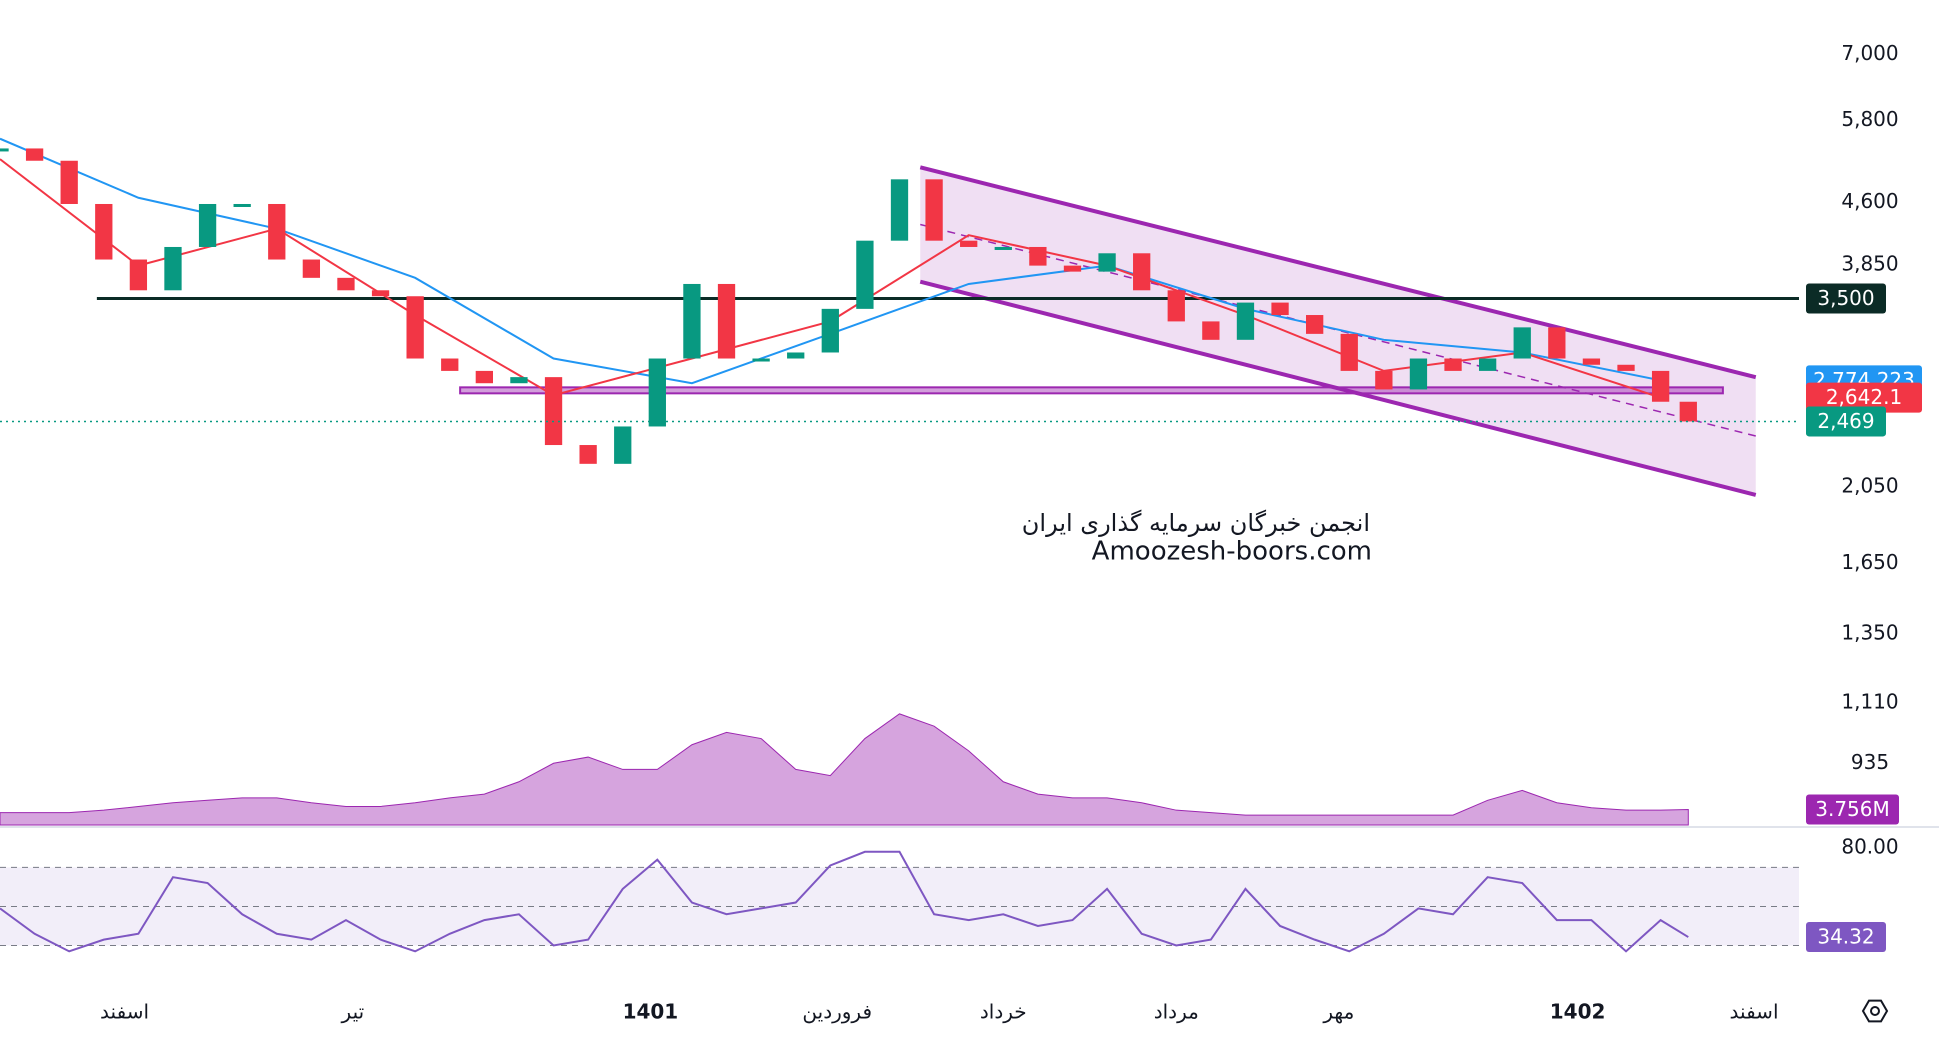  I want to click on price-tag-label: 3,500, so click(1845, 298).